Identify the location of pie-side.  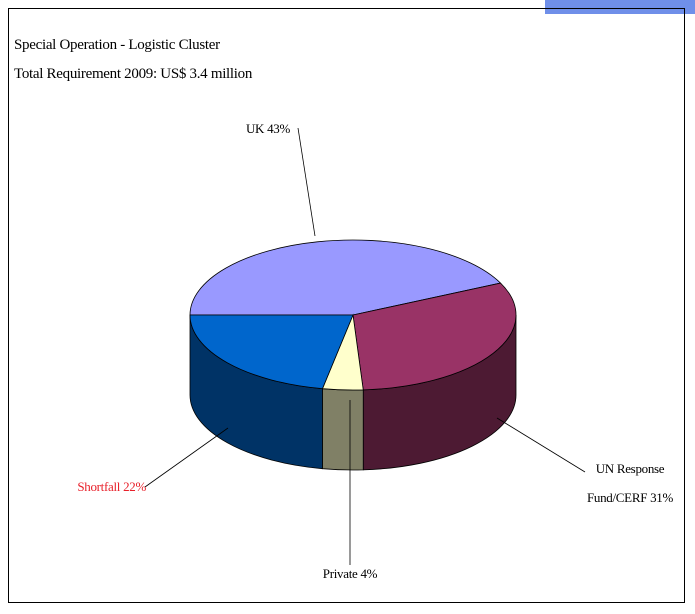
(343, 429).